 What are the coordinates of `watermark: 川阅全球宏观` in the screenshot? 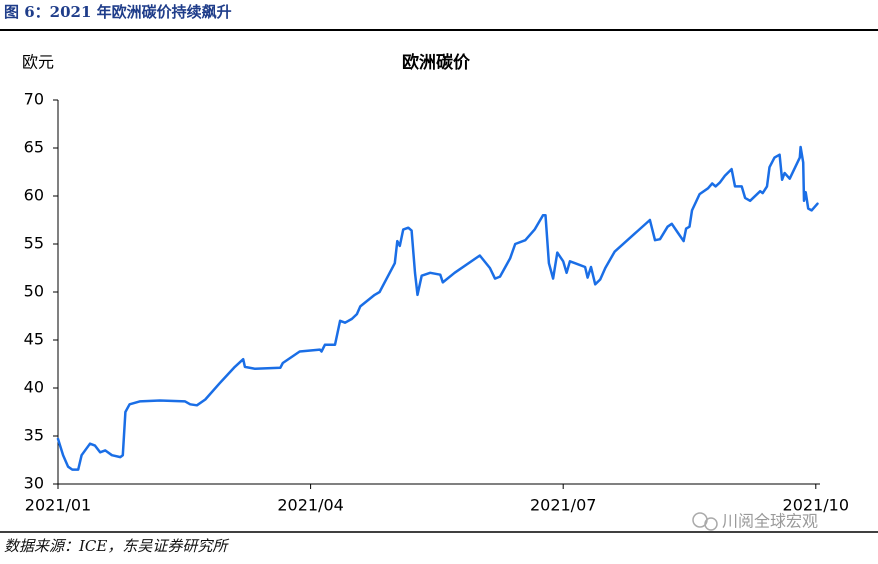 It's located at (770, 521).